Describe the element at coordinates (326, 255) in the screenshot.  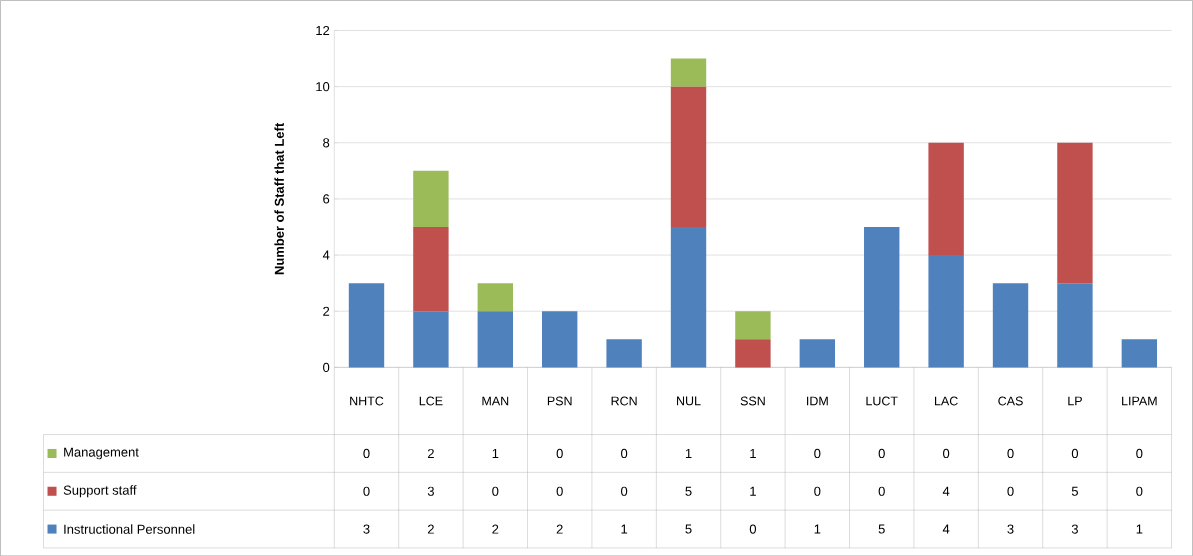
I see `y-tick-label: 4` at that location.